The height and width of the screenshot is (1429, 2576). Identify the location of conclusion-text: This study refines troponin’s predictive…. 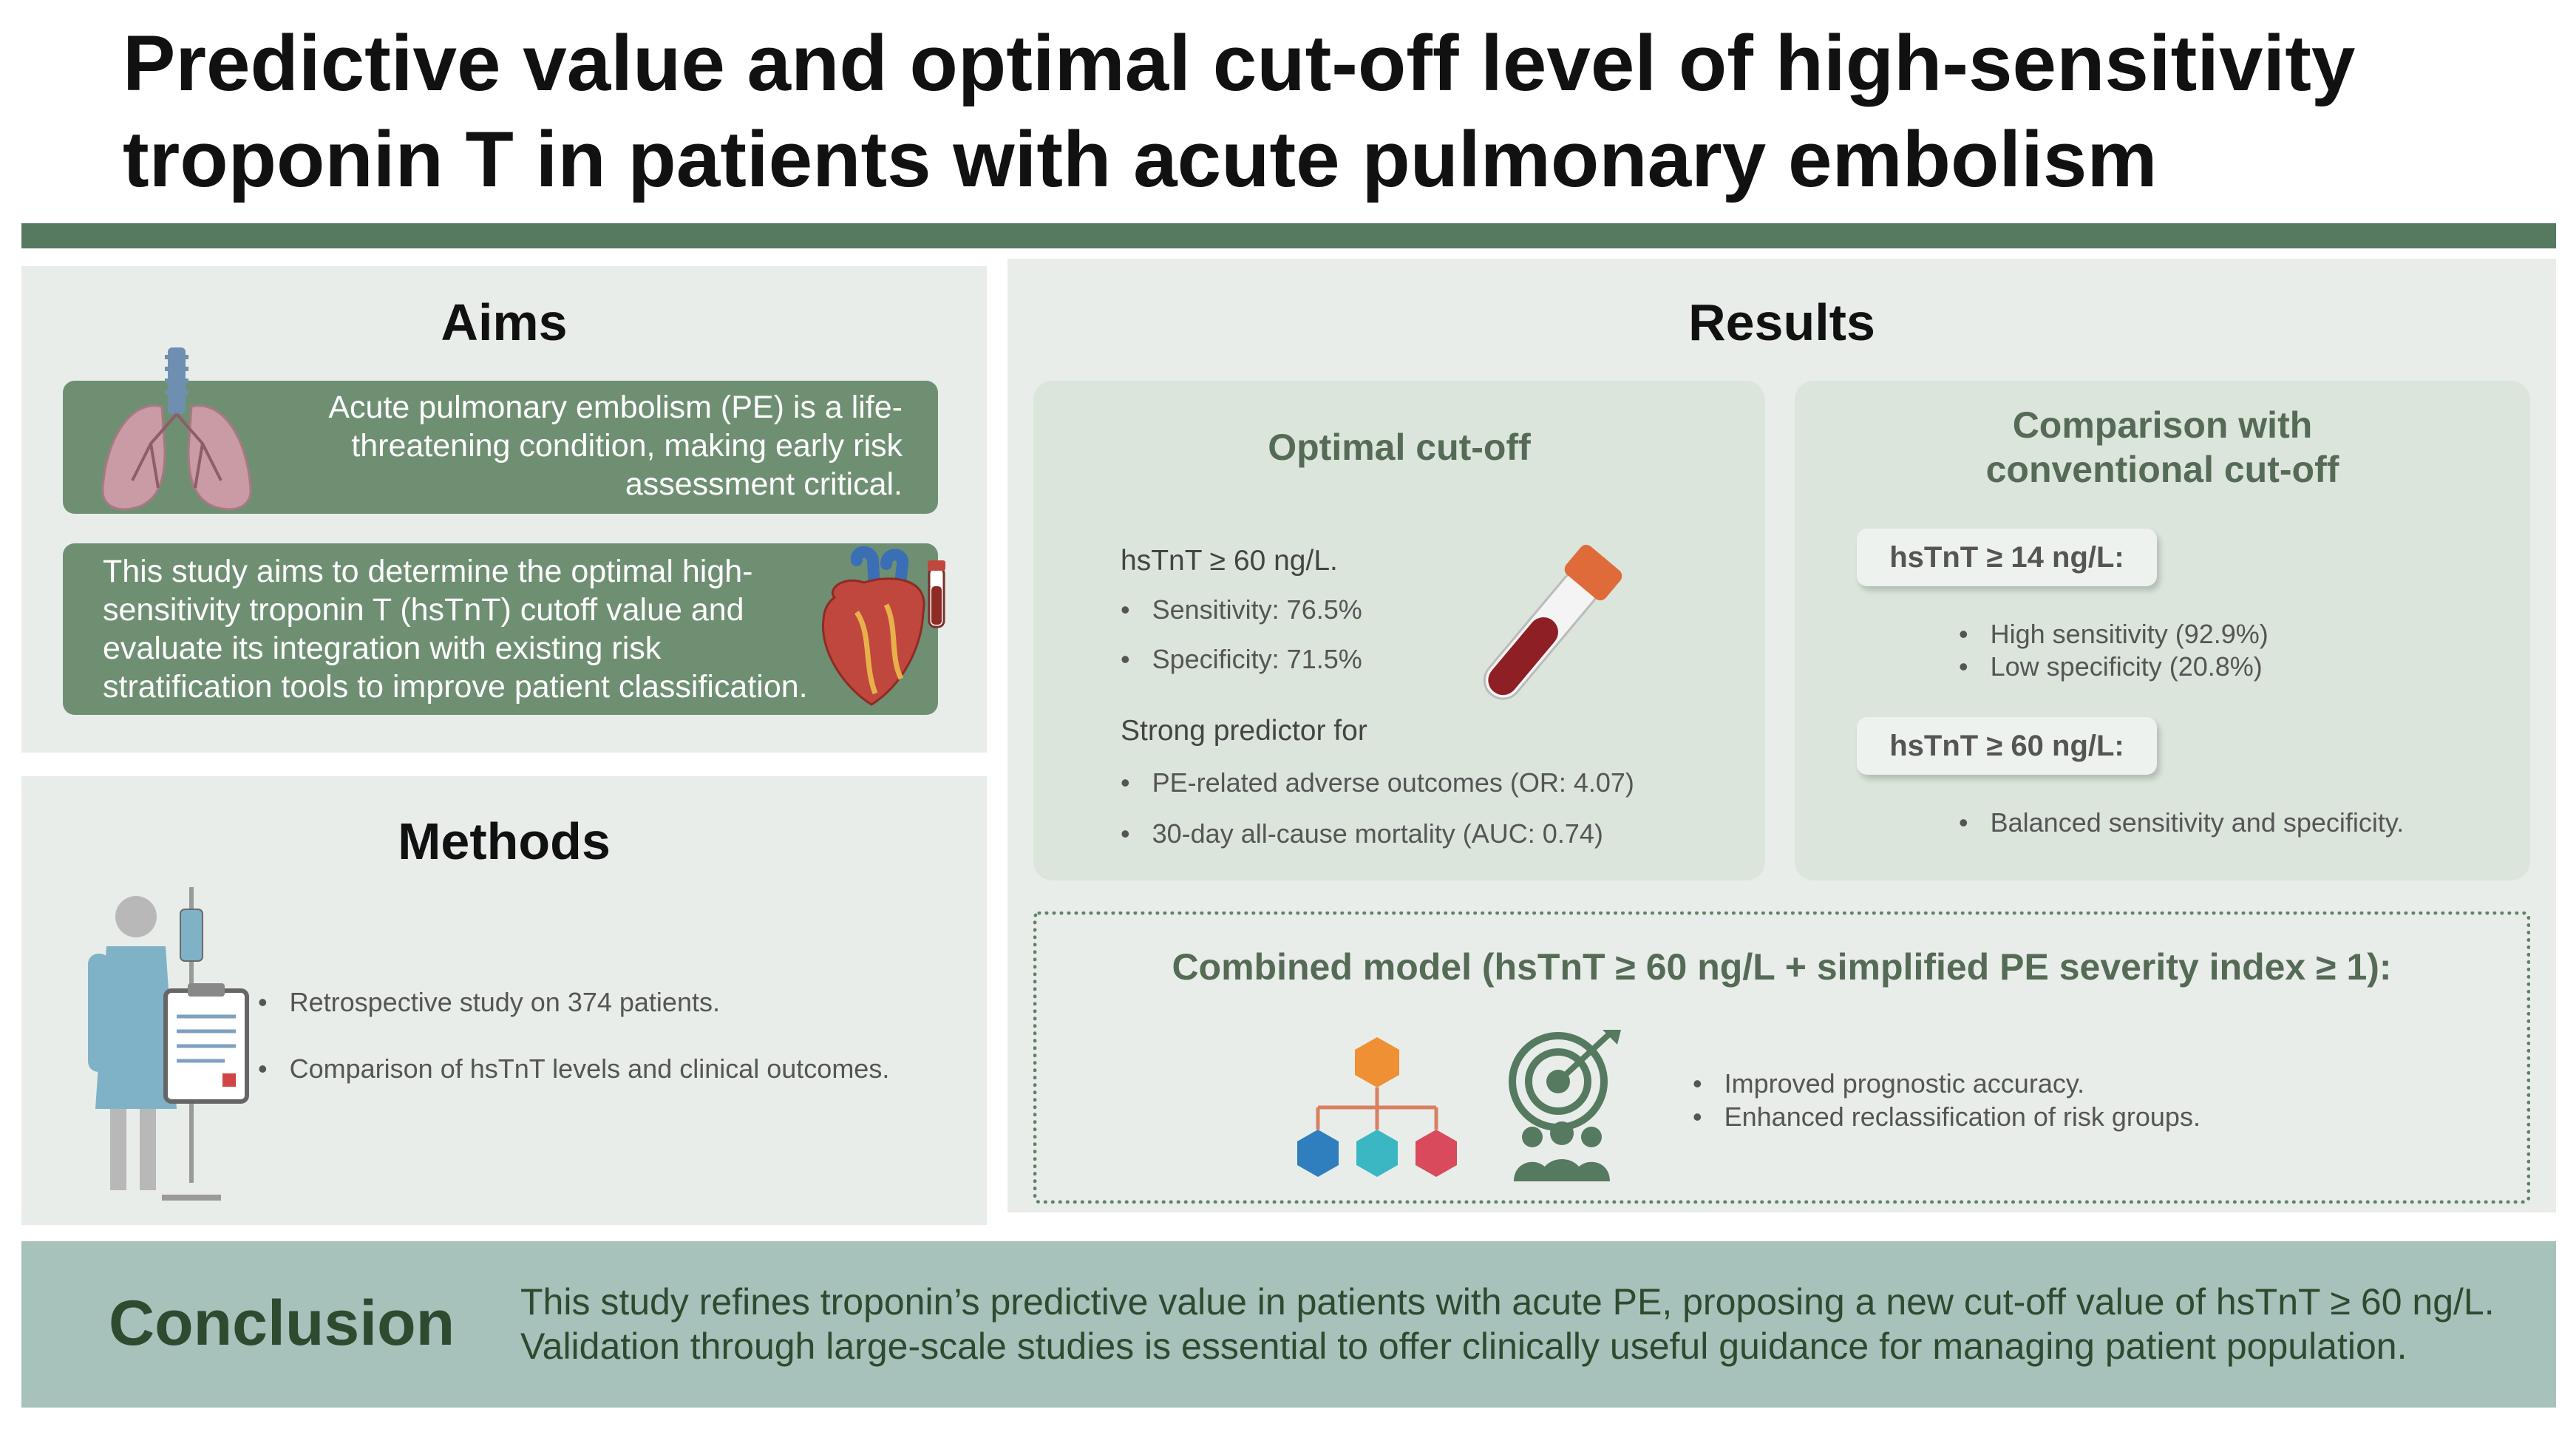
(1507, 1324).